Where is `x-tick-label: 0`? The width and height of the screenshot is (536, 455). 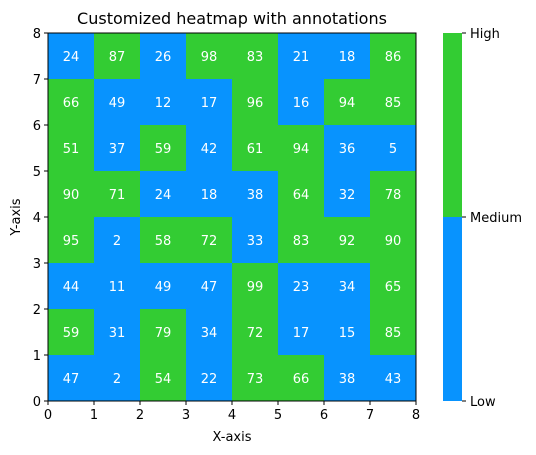 x-tick-label: 0 is located at coordinates (48, 415).